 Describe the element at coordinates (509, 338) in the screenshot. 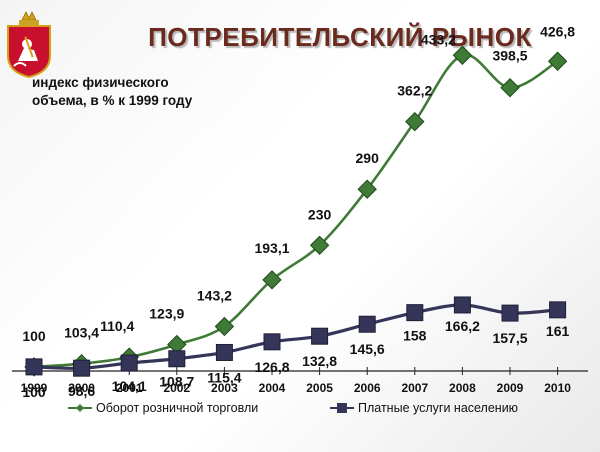

I see `services-data-label: 157,5` at that location.